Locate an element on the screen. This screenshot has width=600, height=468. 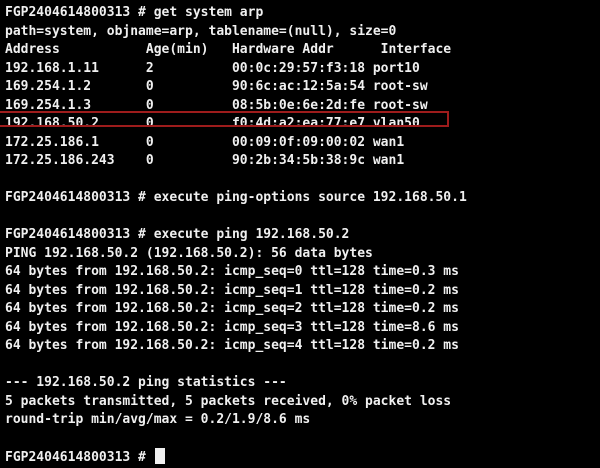
terminal-line-text: round-trip min/avg/max = 0.2/1.9/8.6 ms is located at coordinates (158, 419).